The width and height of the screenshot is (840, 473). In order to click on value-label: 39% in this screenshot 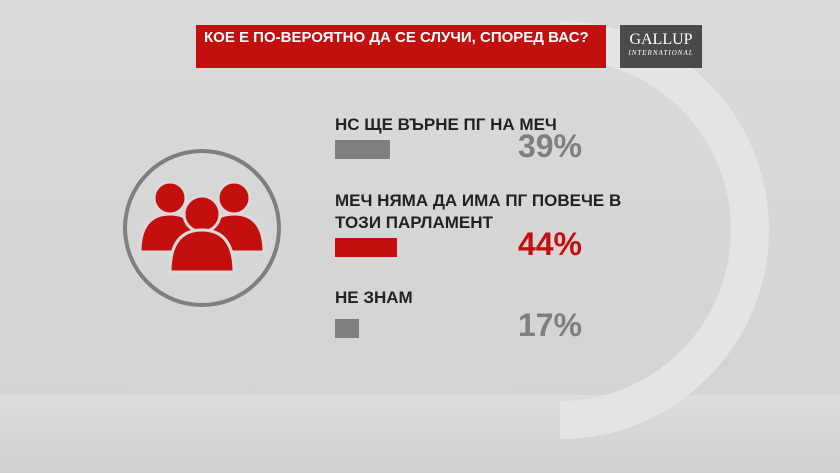, I will do `click(549, 146)`.